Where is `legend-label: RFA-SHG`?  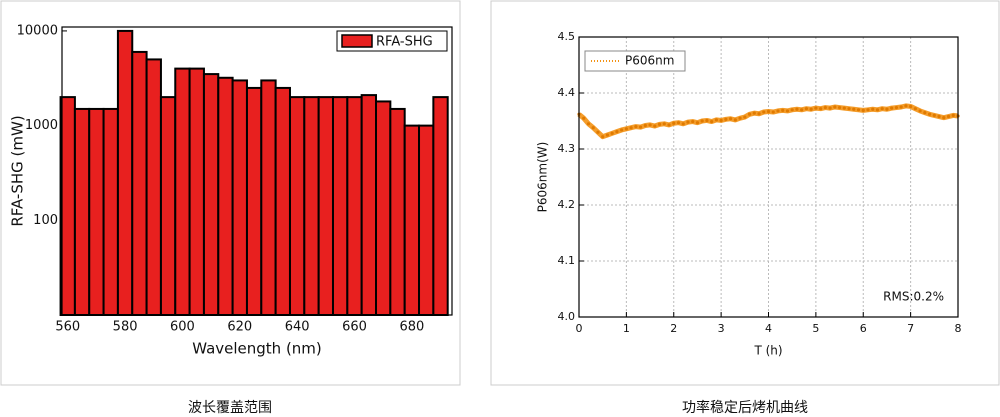
legend-label: RFA-SHG is located at coordinates (404, 42).